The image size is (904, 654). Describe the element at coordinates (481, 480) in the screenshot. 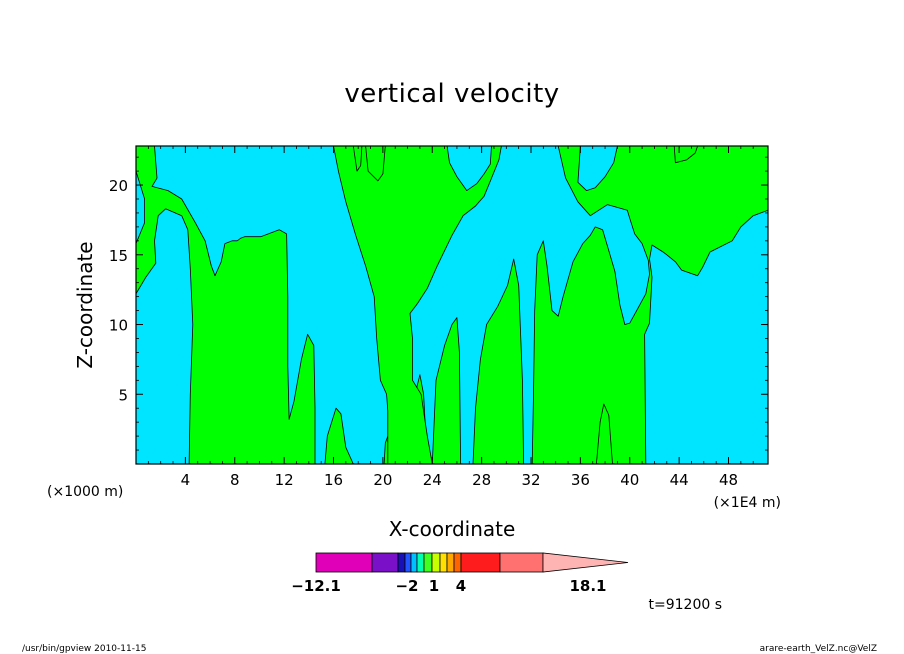

I see `x-tick-label: 28` at that location.